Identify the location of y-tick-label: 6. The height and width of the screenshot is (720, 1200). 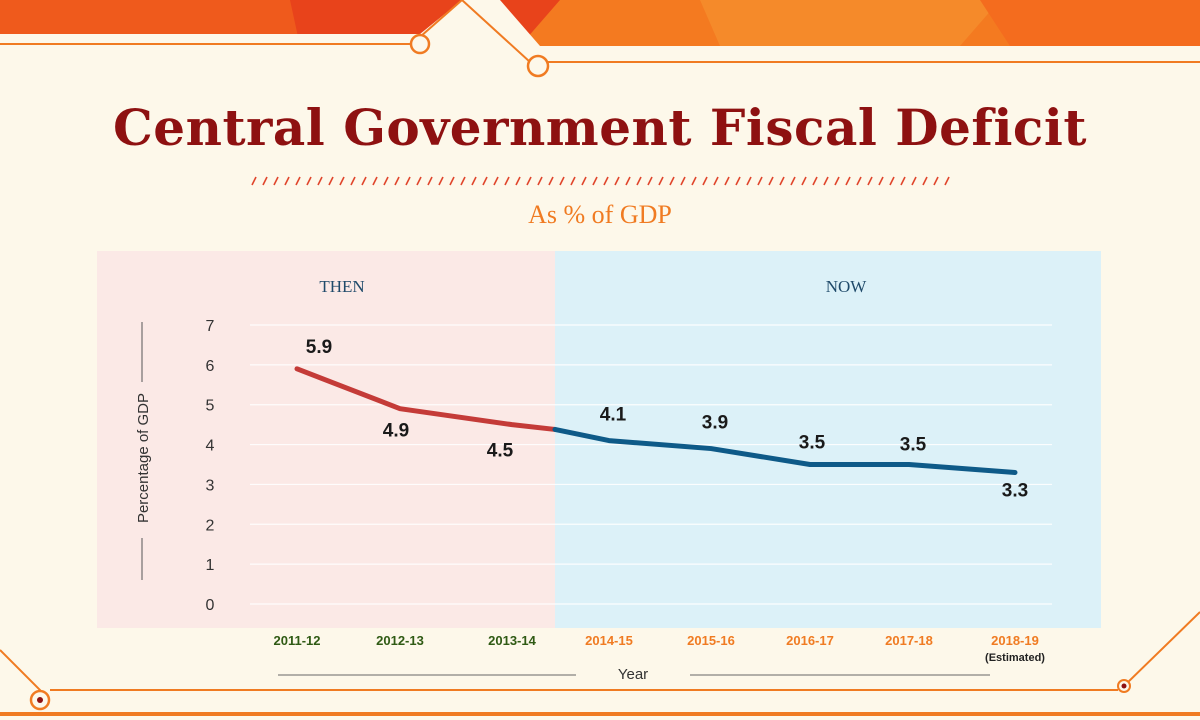
(210, 366).